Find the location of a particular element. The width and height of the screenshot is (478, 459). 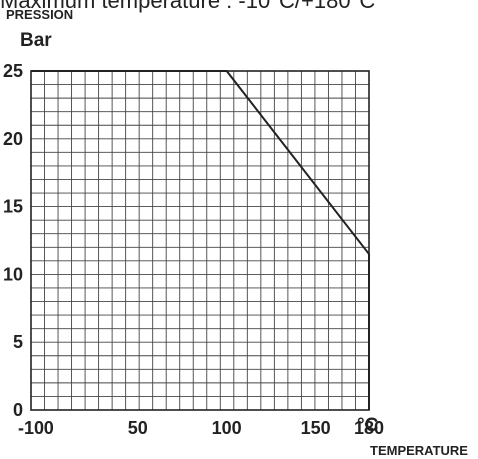

y-tick-label: 10 is located at coordinates (13, 274).